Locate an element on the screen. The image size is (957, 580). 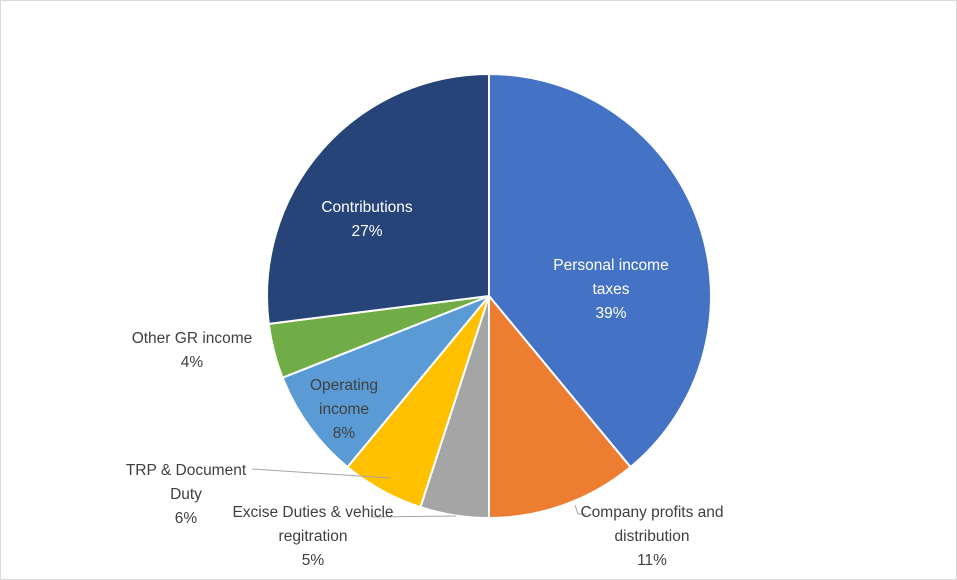
value-label: 4% is located at coordinates (192, 362).